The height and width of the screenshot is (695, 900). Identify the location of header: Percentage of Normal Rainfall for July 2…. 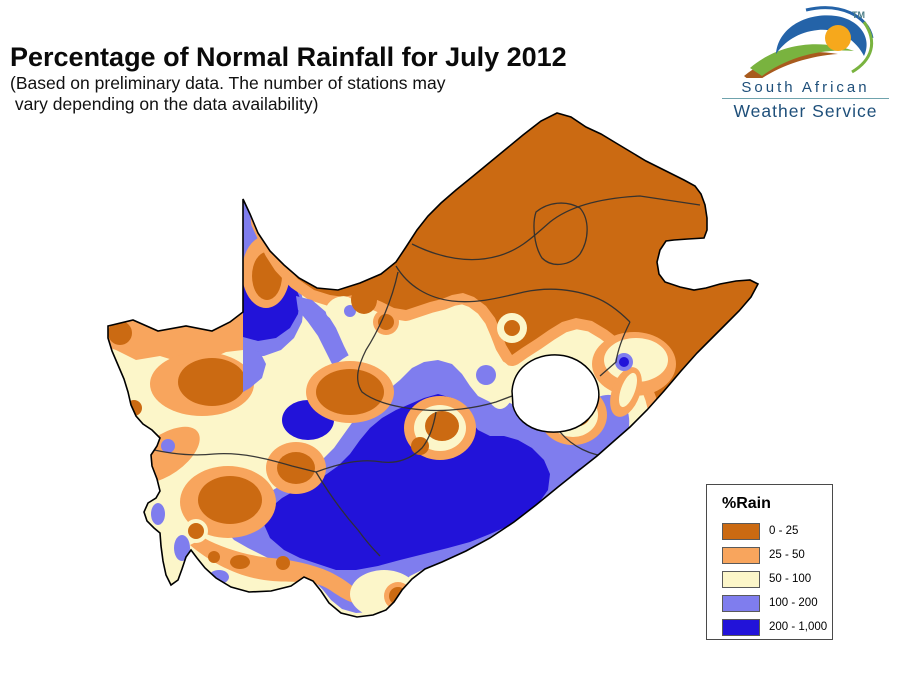
(355, 78).